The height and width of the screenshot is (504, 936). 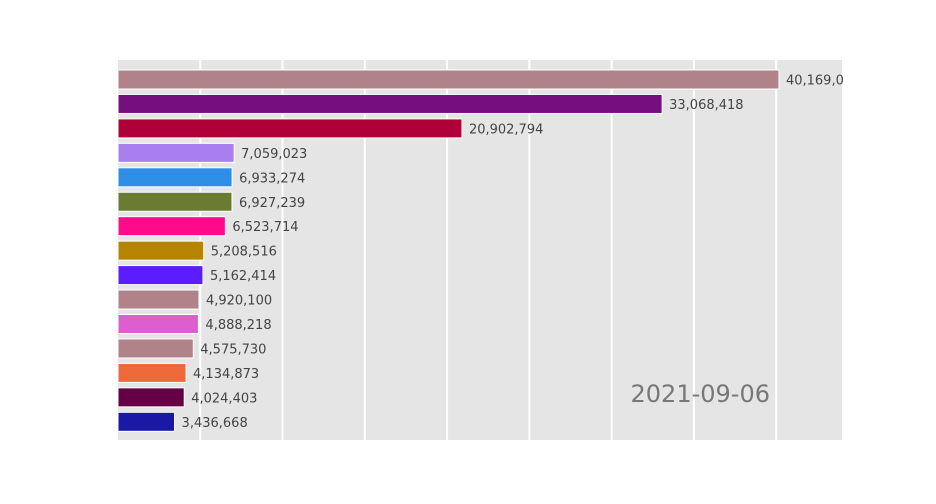 What do you see at coordinates (815, 81) in the screenshot?
I see `bar-value-label: 40,169,0` at bounding box center [815, 81].